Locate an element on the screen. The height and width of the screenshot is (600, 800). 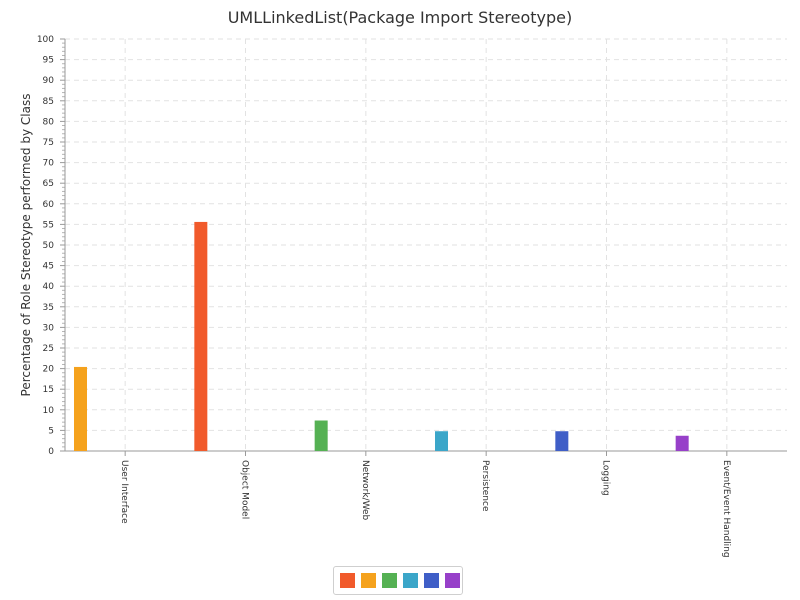
y-tick-label: 60 is located at coordinates (49, 205).